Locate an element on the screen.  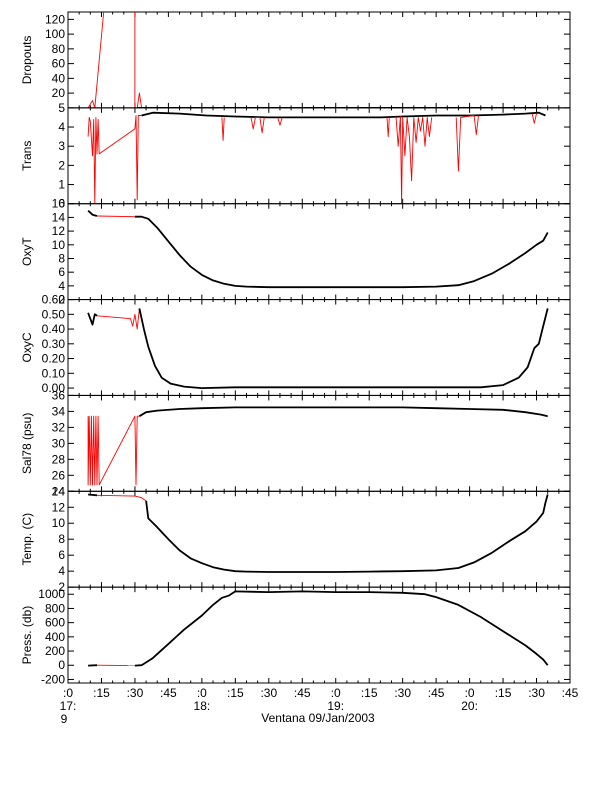
y-axis-label: Press. (db) is located at coordinates (27, 635).